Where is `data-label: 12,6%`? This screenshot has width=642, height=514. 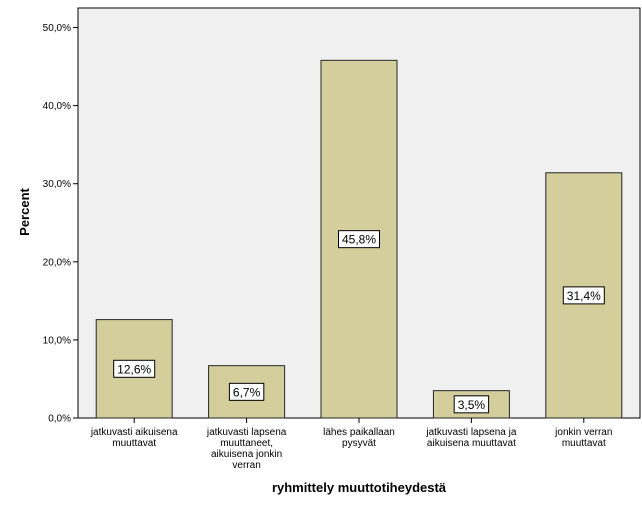
data-label: 12,6% is located at coordinates (134, 368).